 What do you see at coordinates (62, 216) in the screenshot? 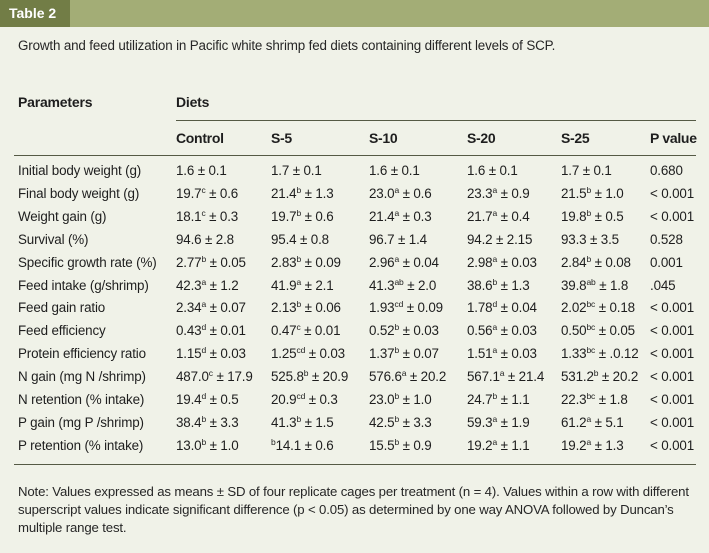
I see `row-parameter: Weight gain (g)` at bounding box center [62, 216].